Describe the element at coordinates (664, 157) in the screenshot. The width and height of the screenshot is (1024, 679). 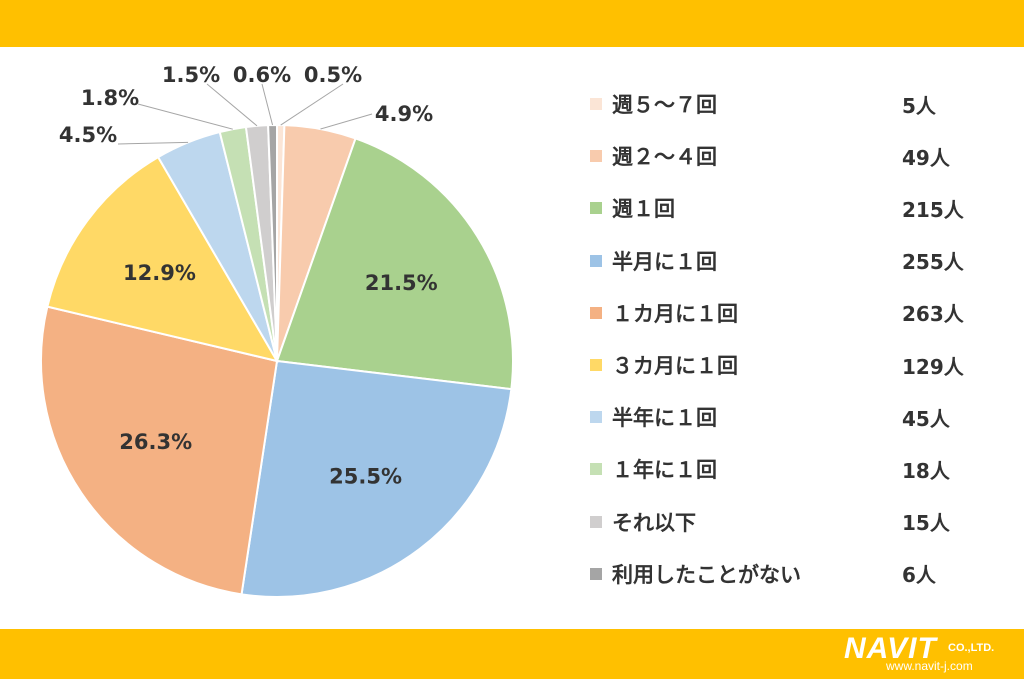
I see `legend-label: 週２～４回` at that location.